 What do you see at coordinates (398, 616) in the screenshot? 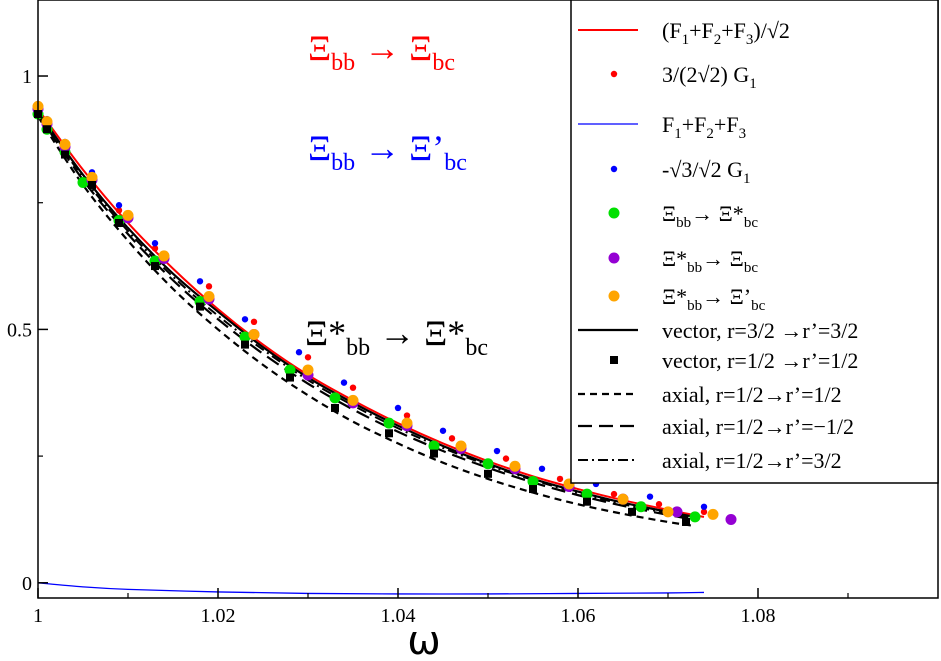
I see `x-tick-label: 1.04` at bounding box center [398, 616].